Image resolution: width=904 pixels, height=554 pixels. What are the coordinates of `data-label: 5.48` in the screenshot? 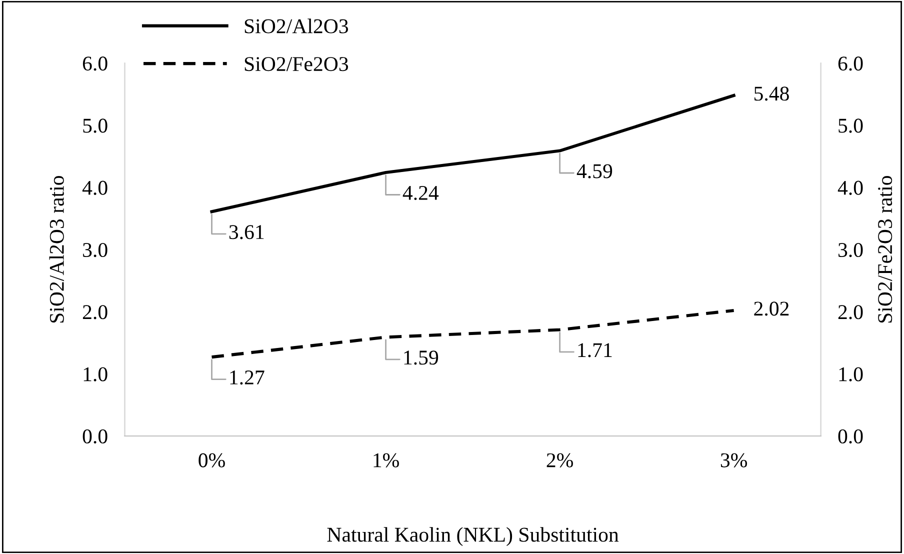 It's located at (771, 93).